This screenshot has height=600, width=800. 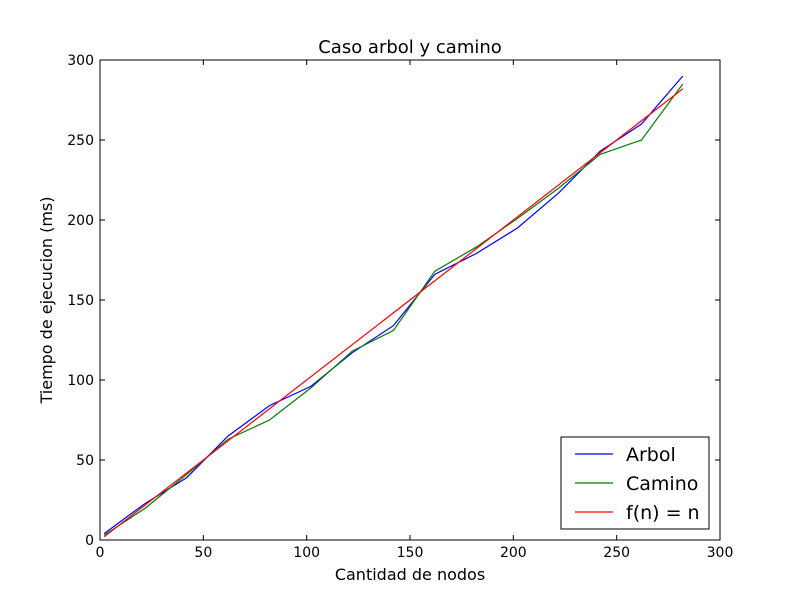 I want to click on y-tick-label: 50, so click(x=85, y=461).